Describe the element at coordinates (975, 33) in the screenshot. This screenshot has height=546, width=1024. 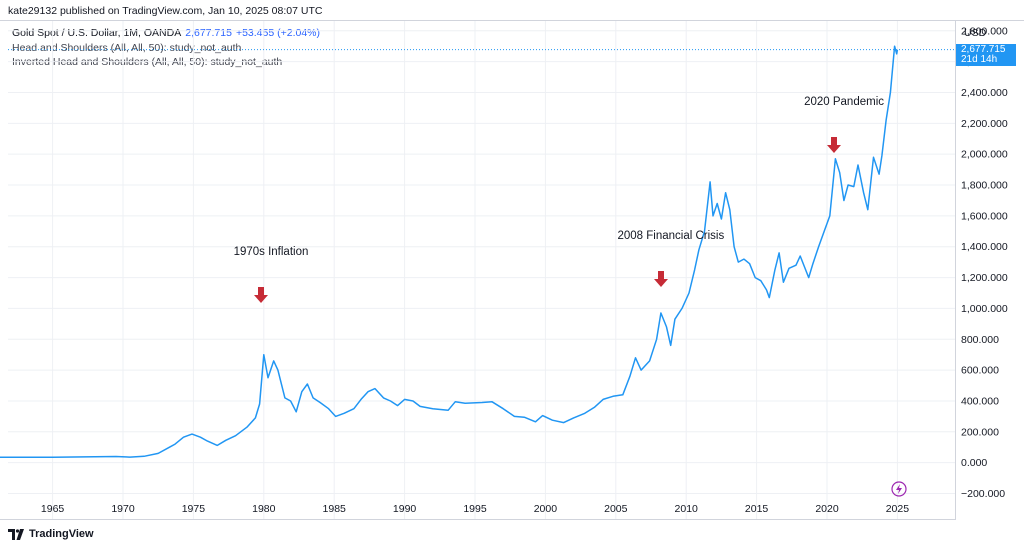
I see `currency-label: USD` at that location.